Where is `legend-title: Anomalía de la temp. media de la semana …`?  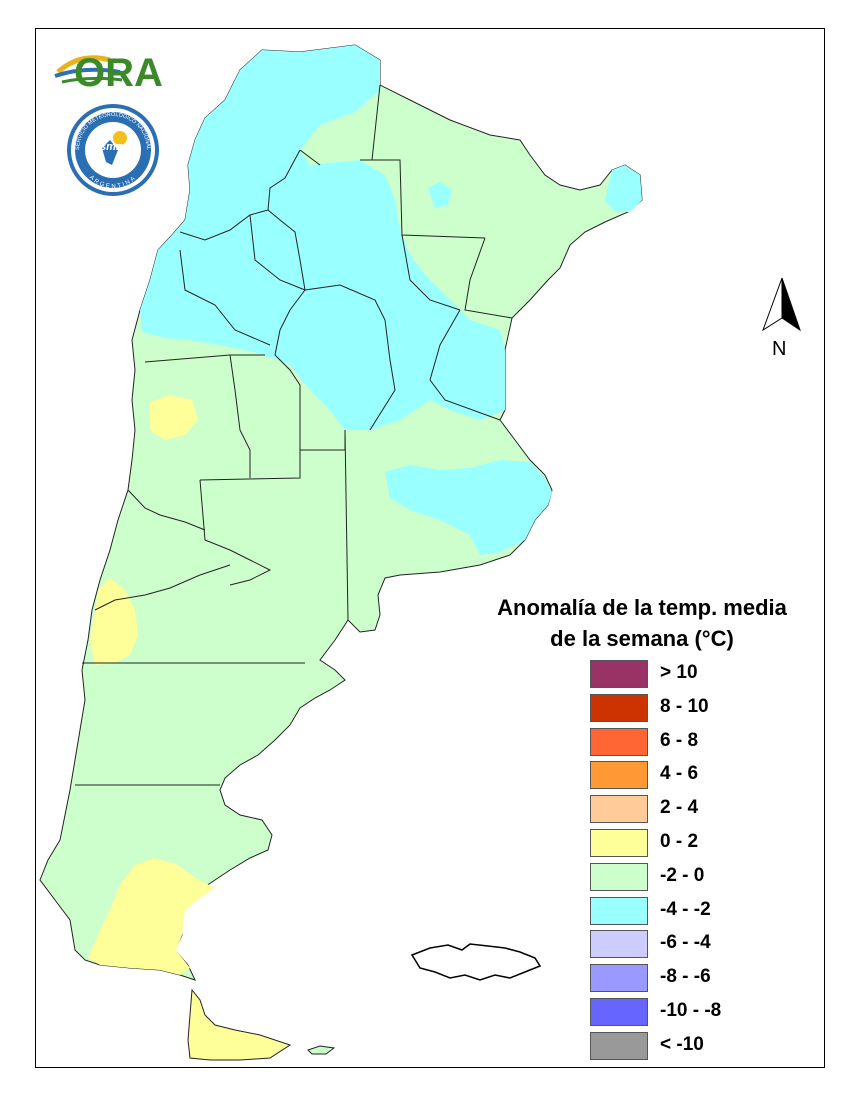 legend-title: Anomalía de la temp. media de la semana … is located at coordinates (642, 623).